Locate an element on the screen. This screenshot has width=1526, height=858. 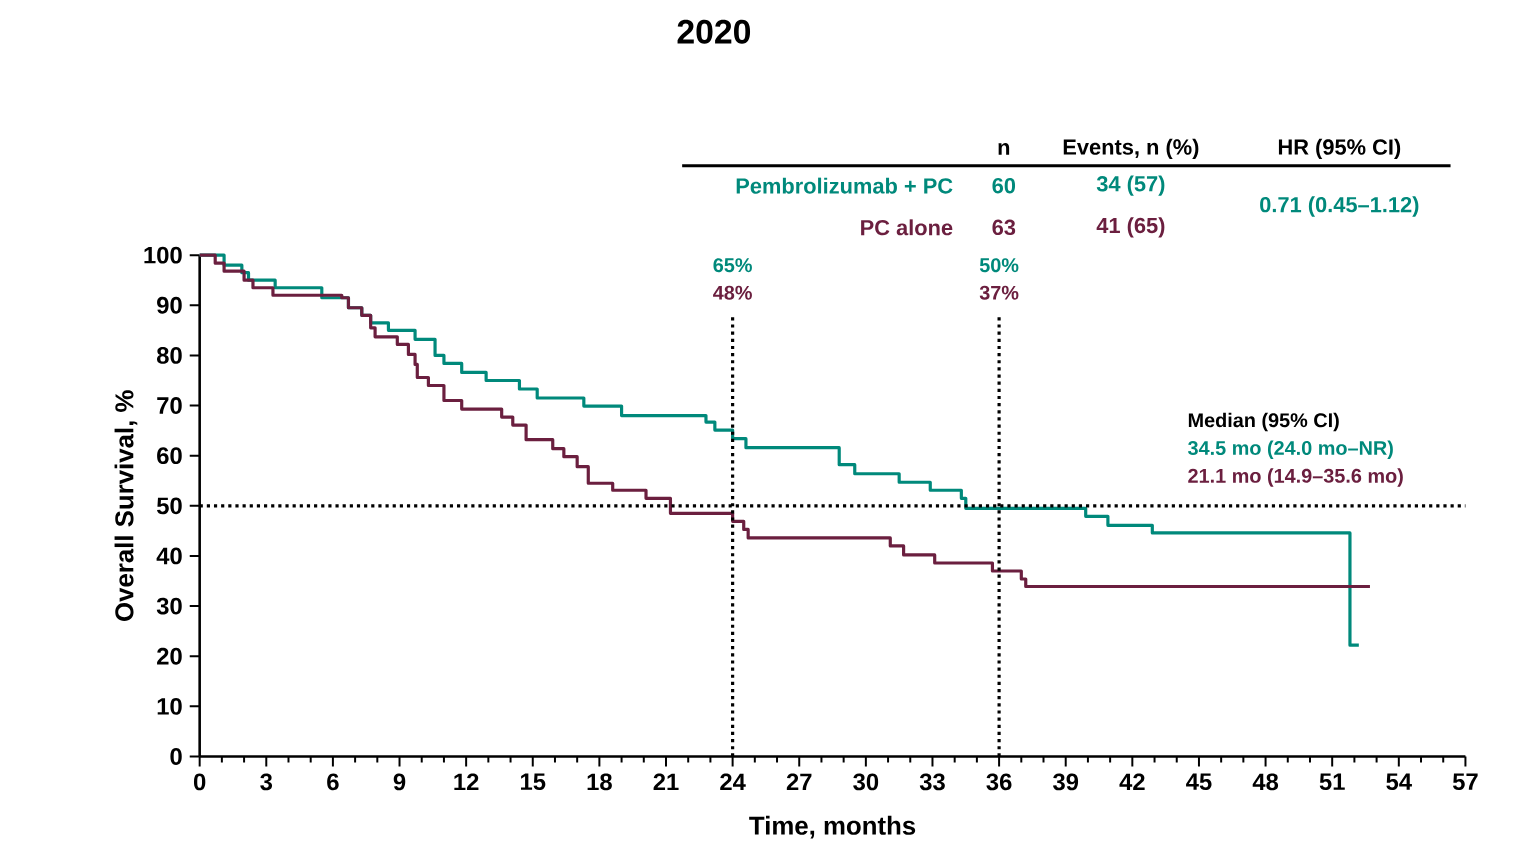
x-tick-label: 33 is located at coordinates (932, 782).